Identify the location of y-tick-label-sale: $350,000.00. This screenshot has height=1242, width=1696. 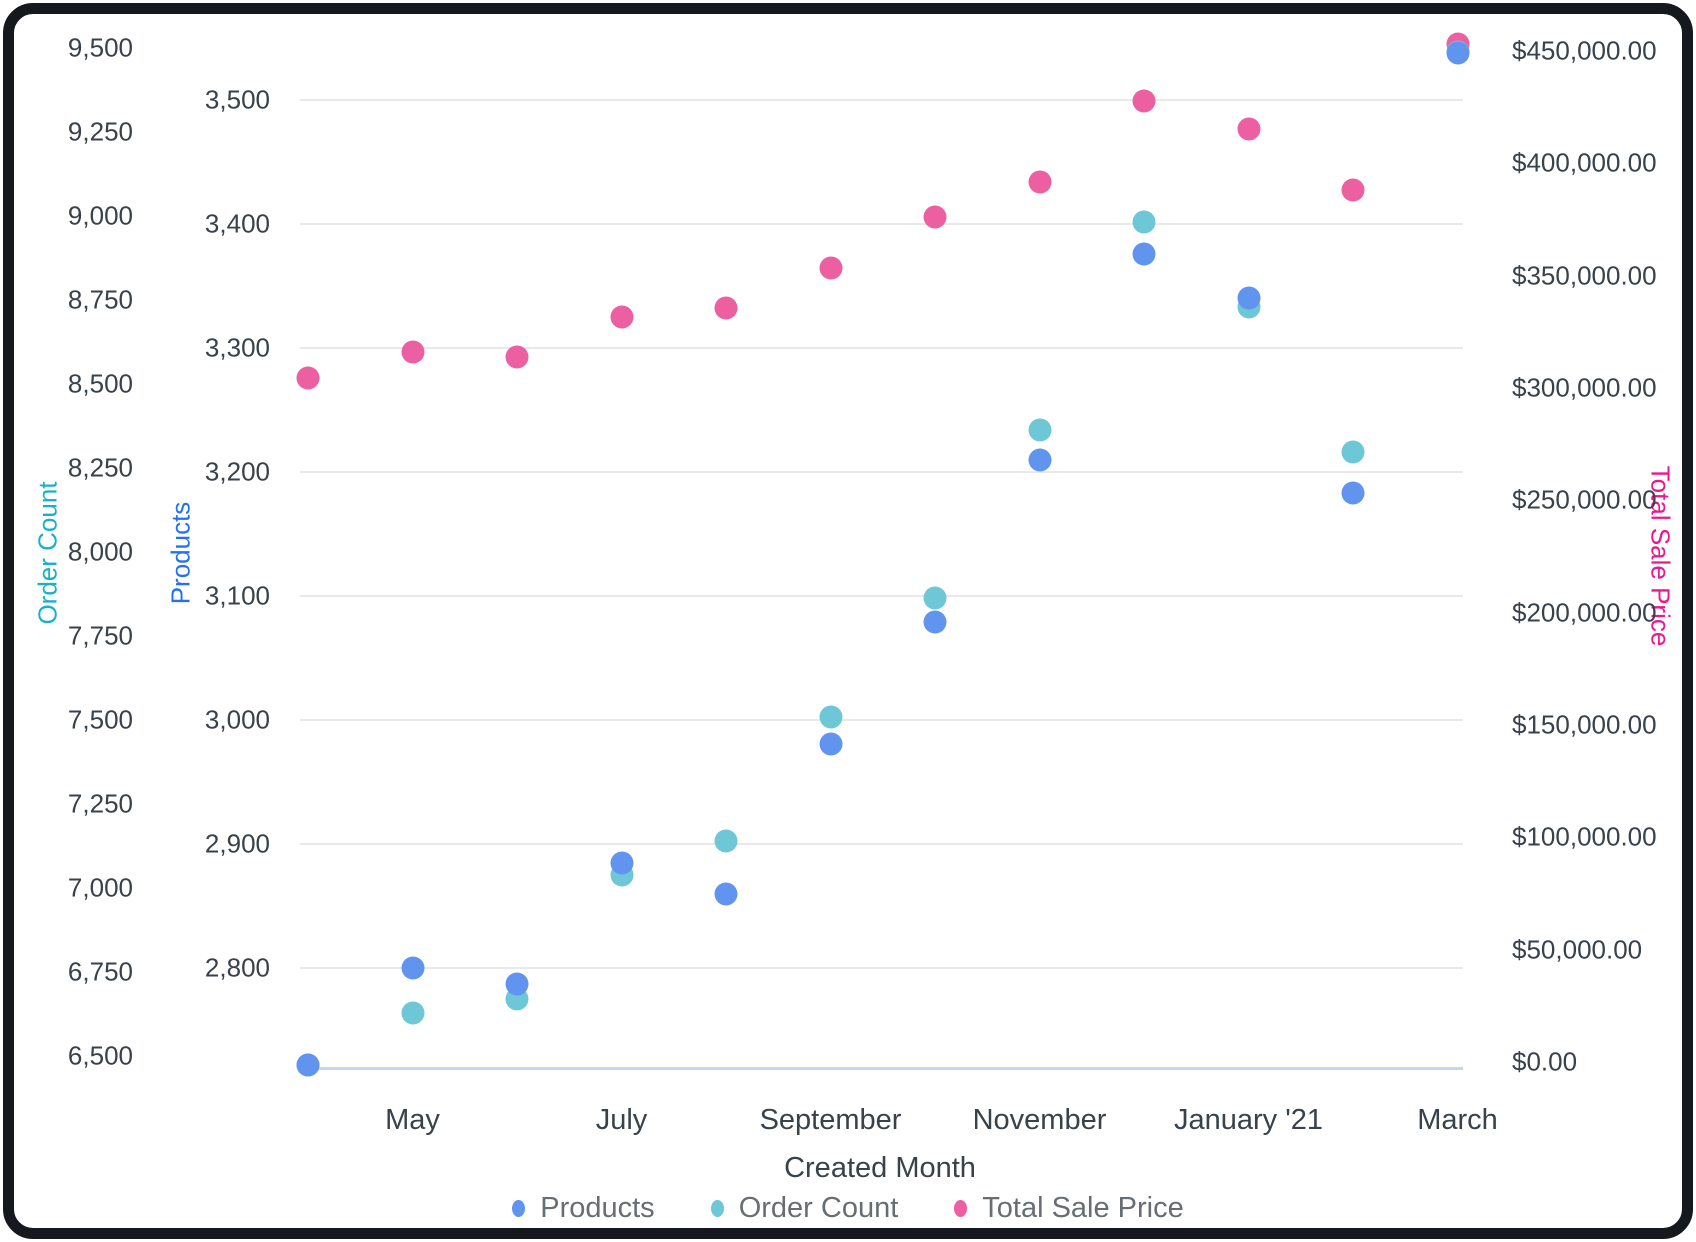
(1584, 275).